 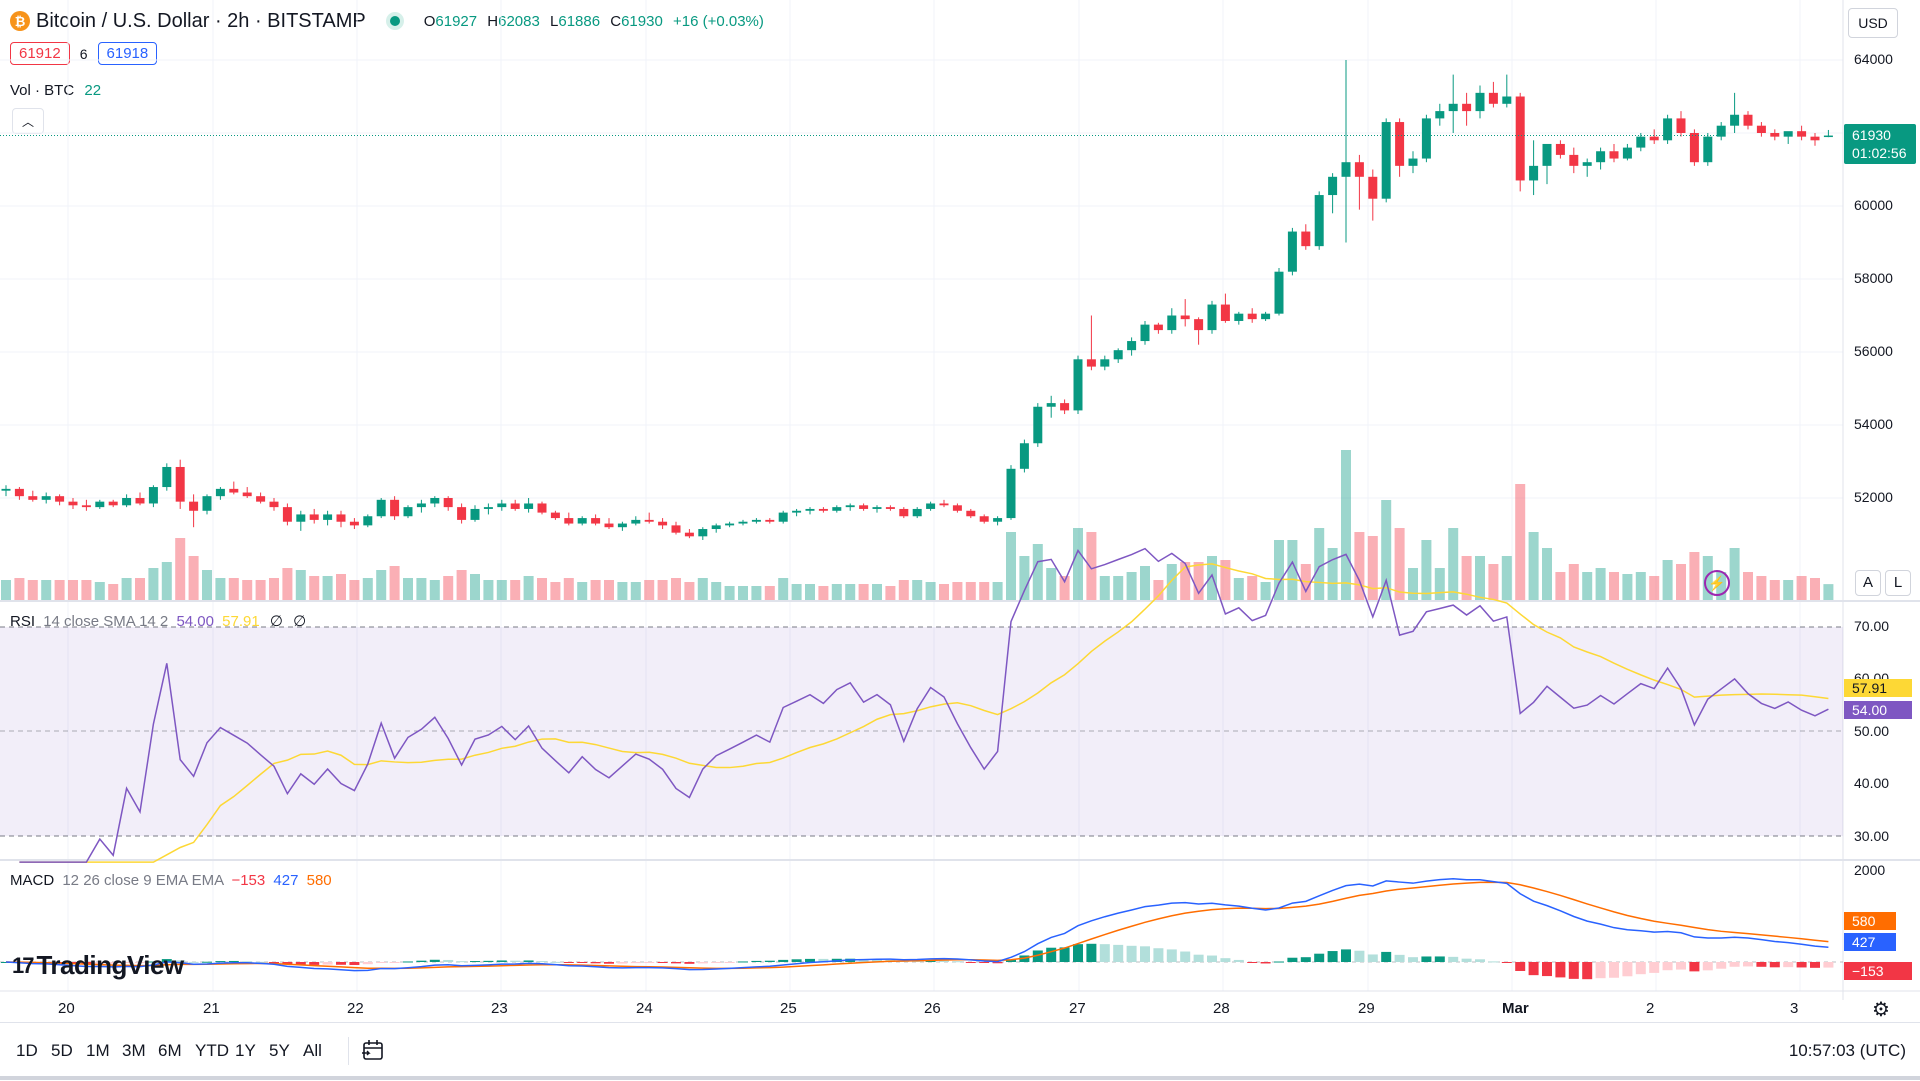 What do you see at coordinates (1882, 926) in the screenshot?
I see `macd-axis: 2000 580 427 −153` at bounding box center [1882, 926].